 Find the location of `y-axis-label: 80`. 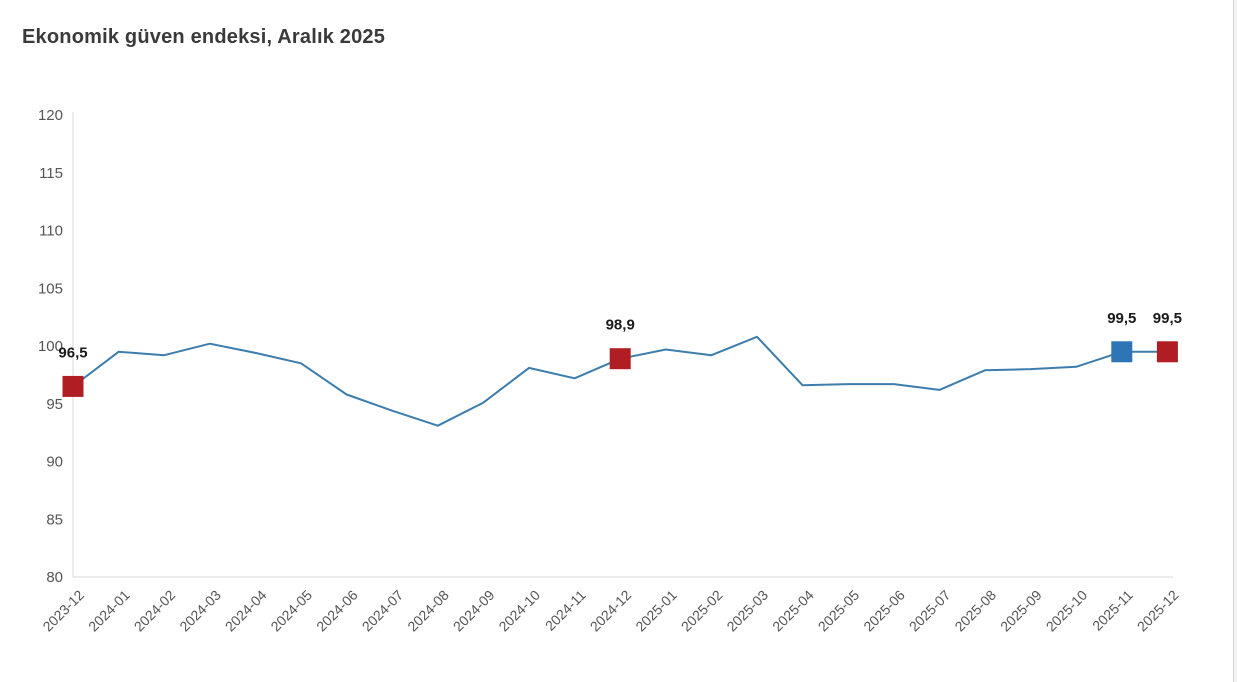

y-axis-label: 80 is located at coordinates (54, 577).